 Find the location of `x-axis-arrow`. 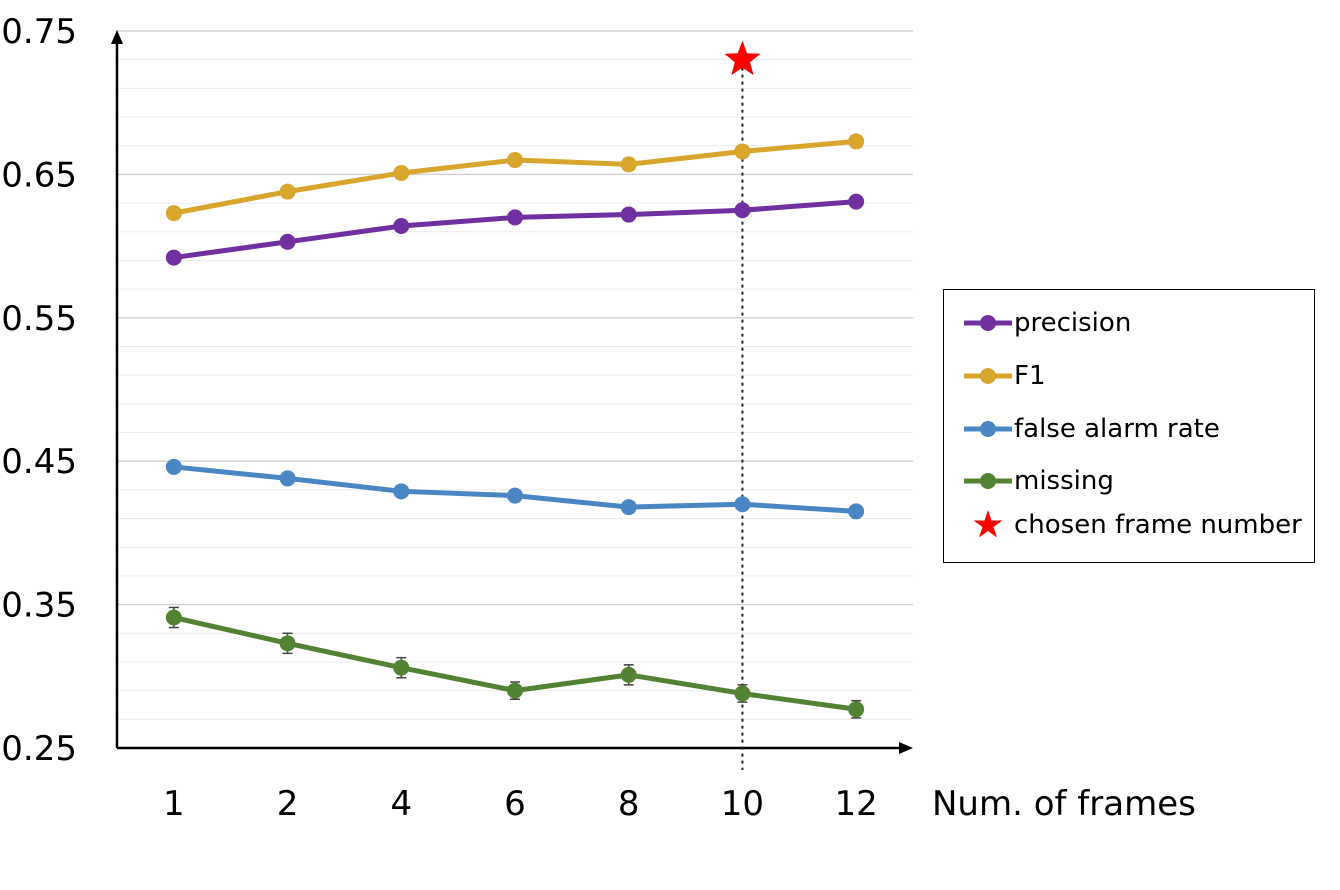

x-axis-arrow is located at coordinates (906, 748).